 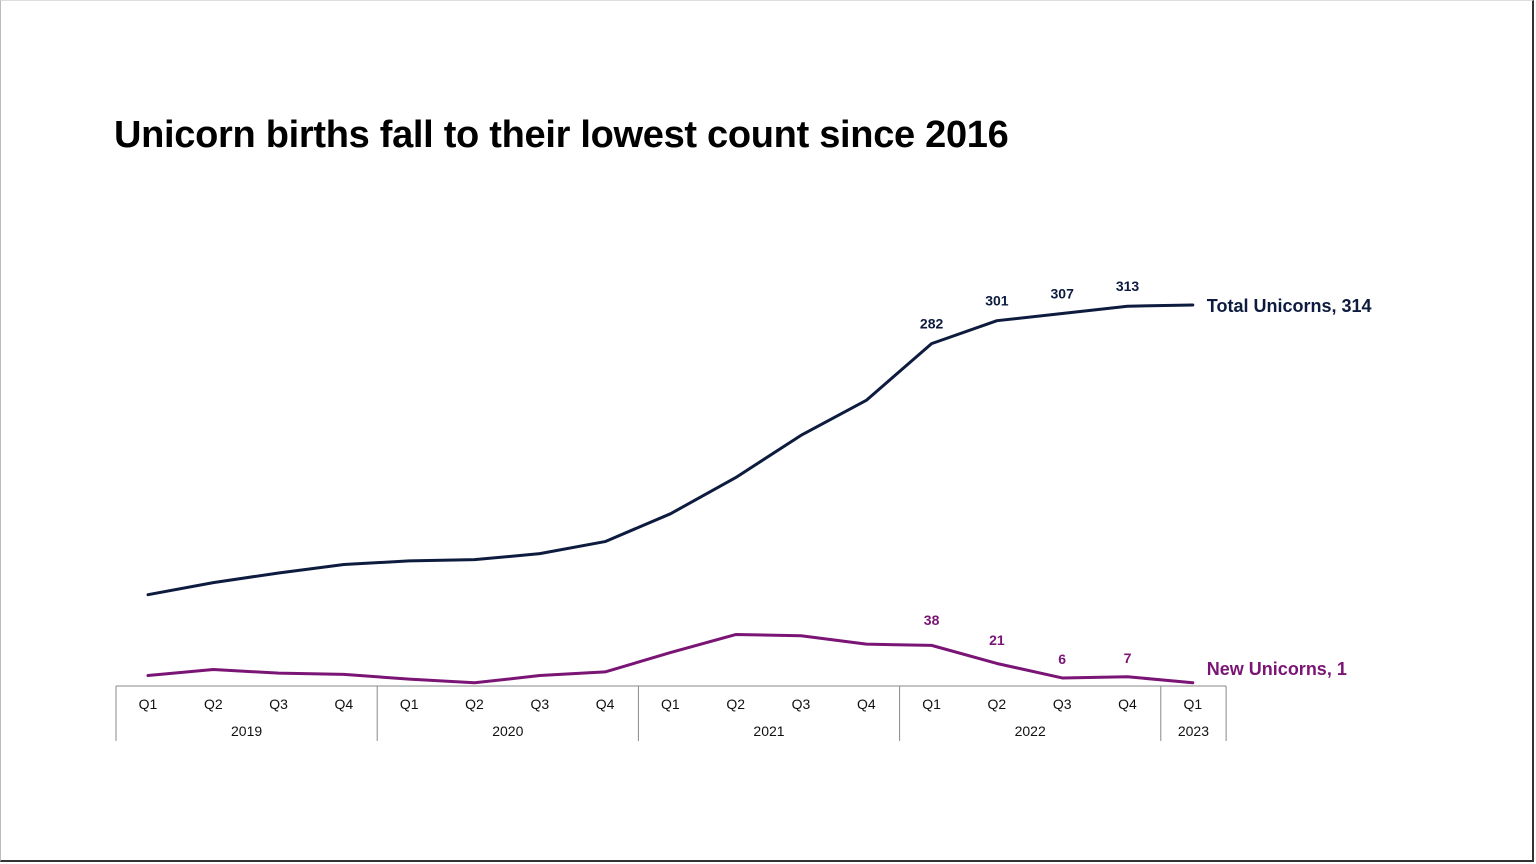 I want to click on data-label: 38, so click(x=932, y=620).